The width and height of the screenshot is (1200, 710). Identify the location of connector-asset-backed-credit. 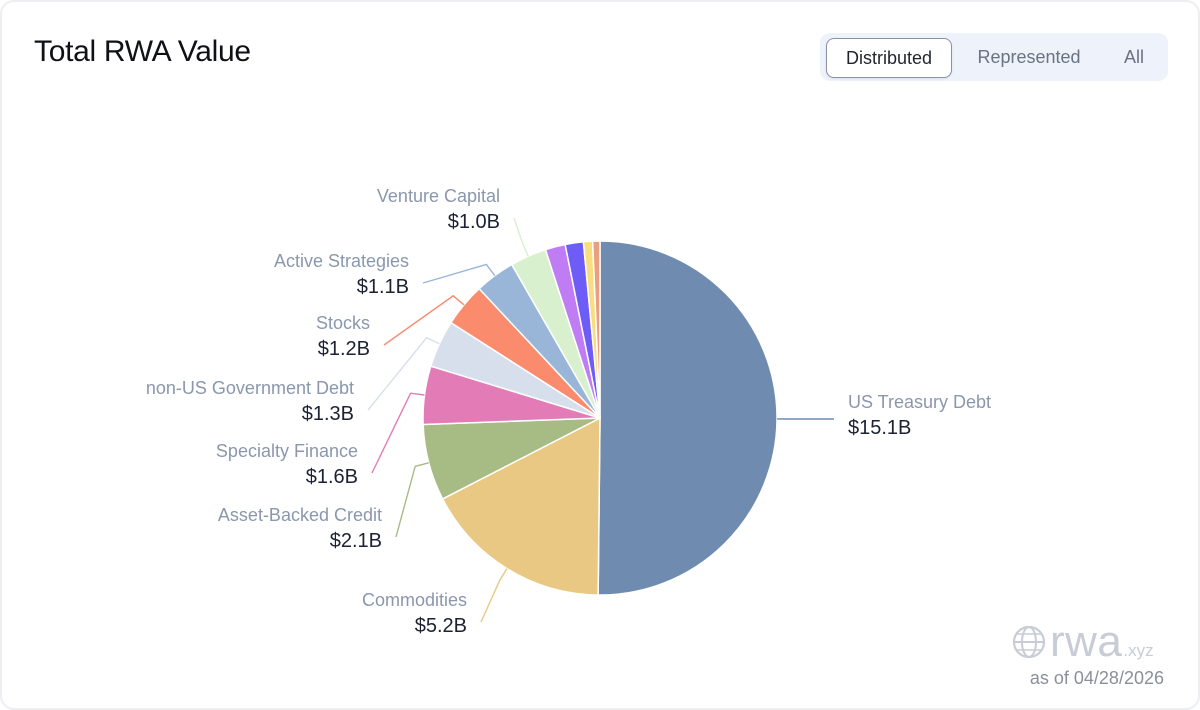
(412, 500).